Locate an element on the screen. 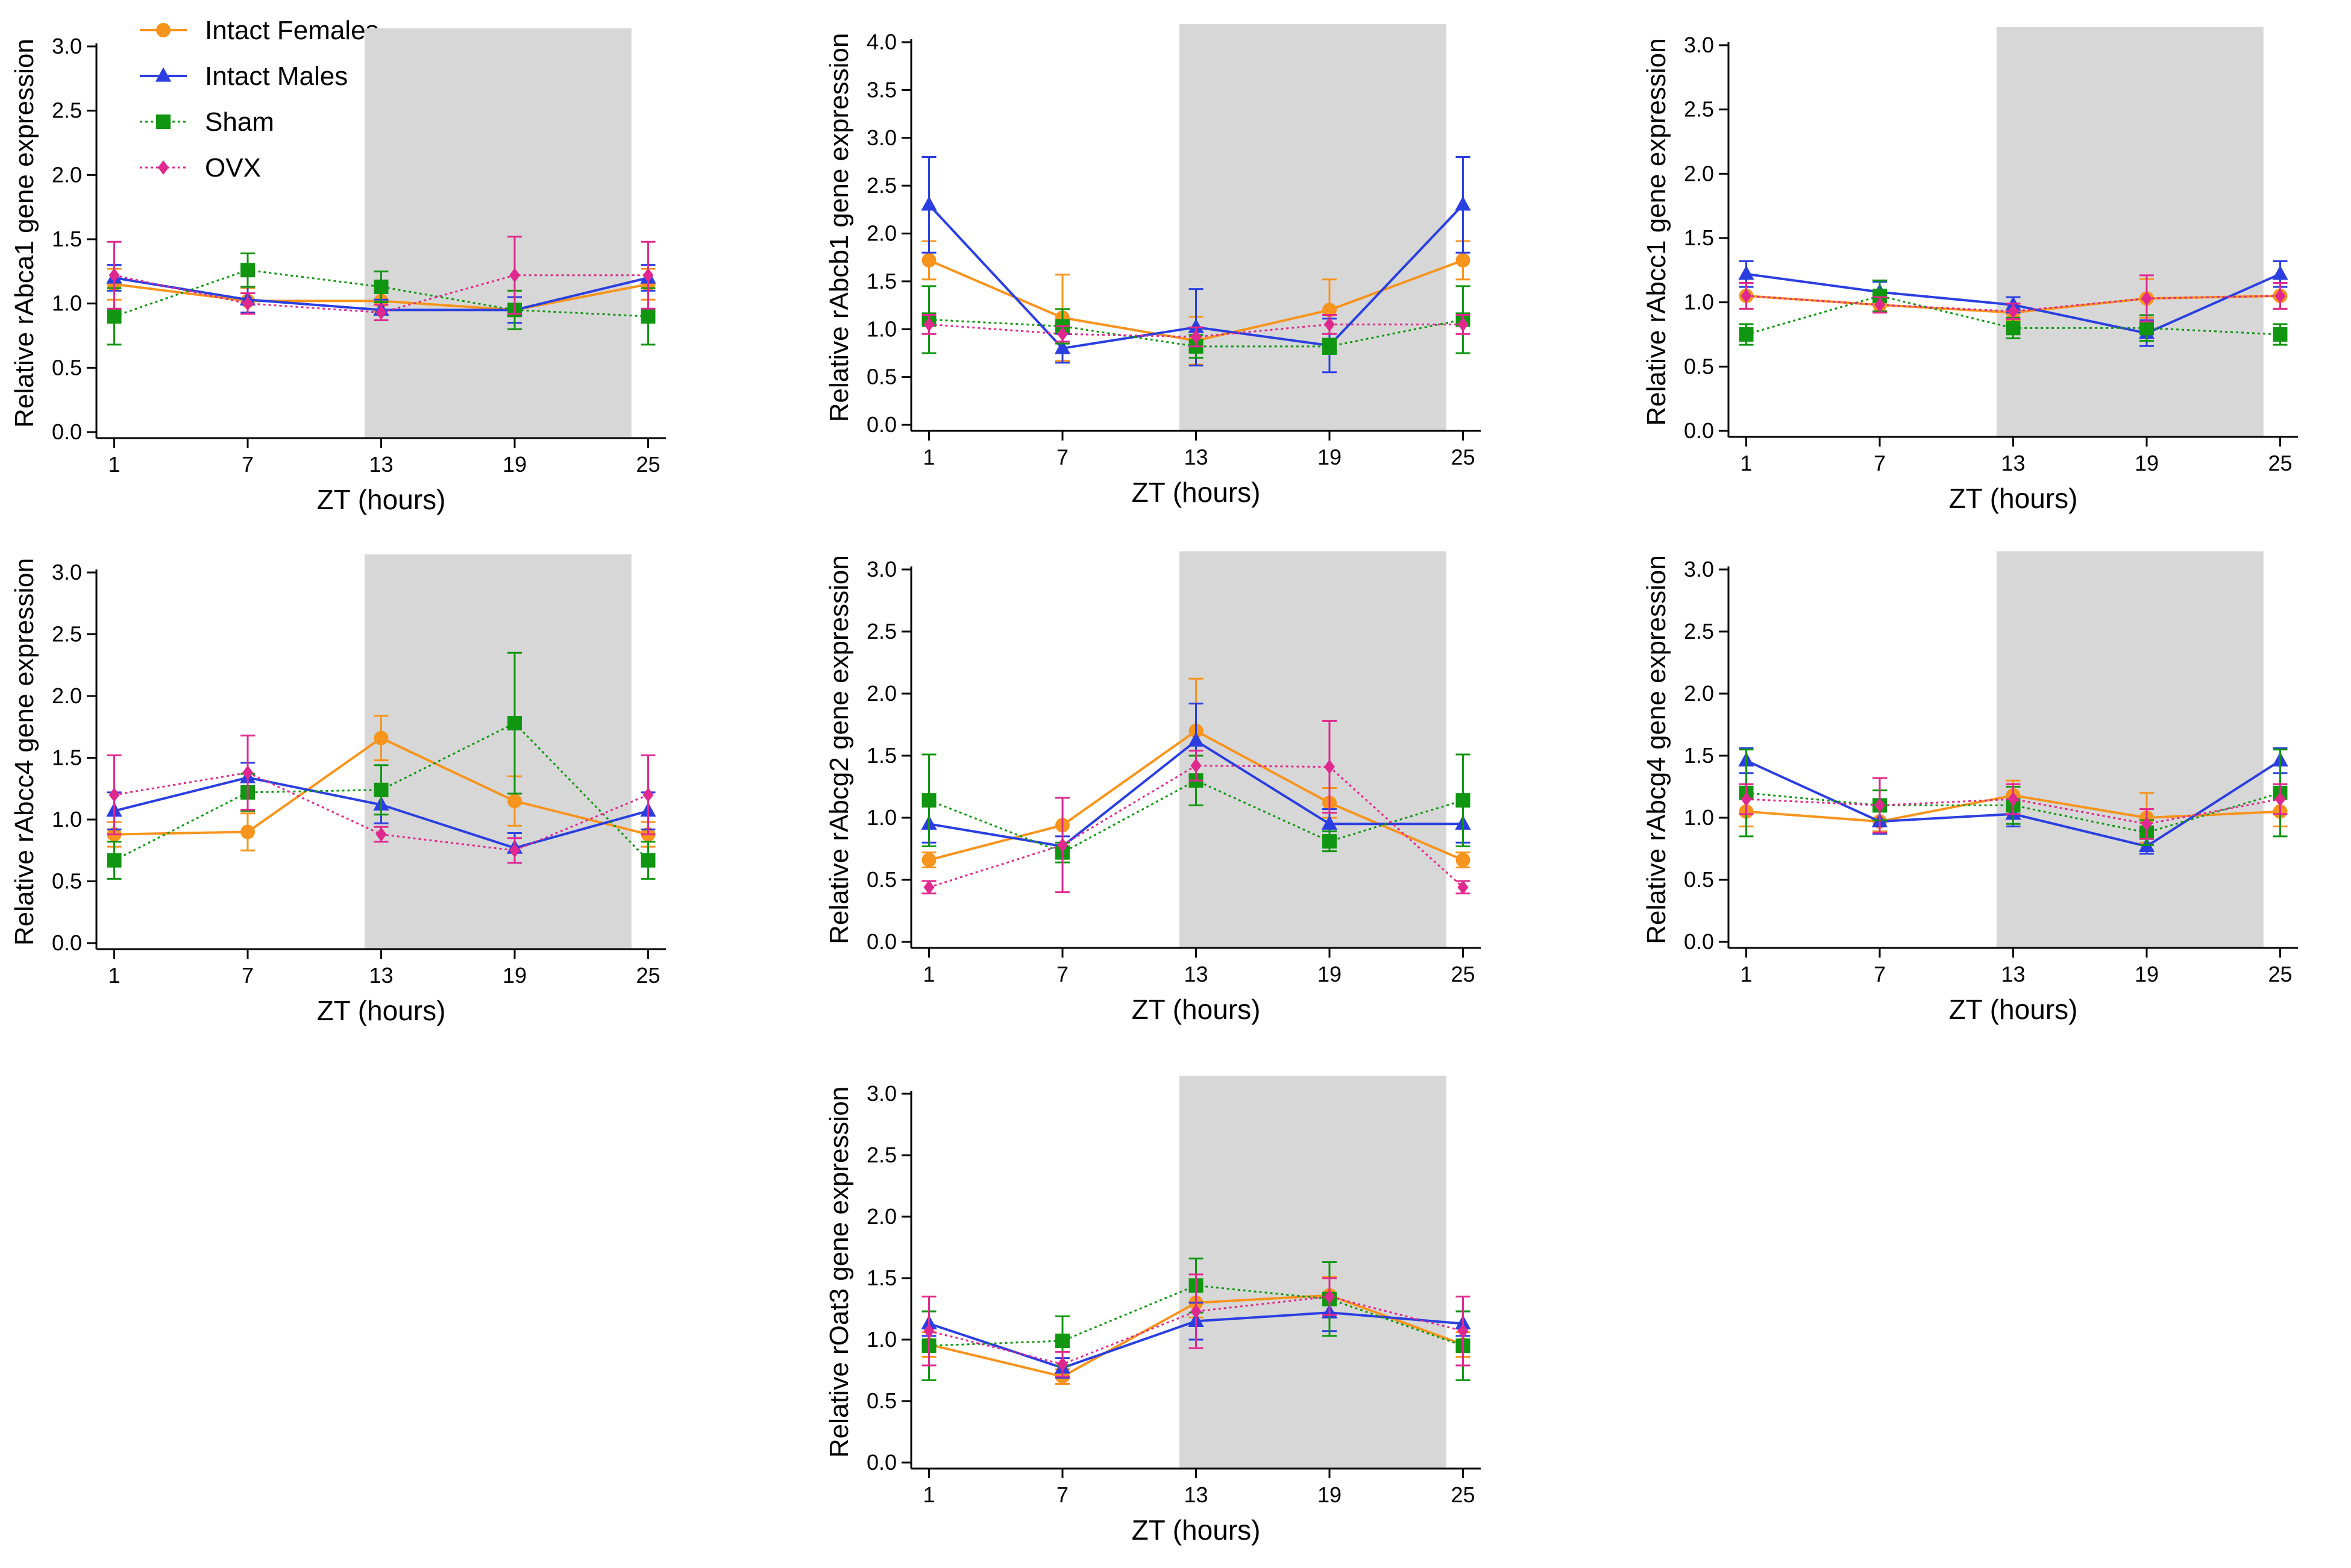  legend-label: Intact Males is located at coordinates (276, 76).